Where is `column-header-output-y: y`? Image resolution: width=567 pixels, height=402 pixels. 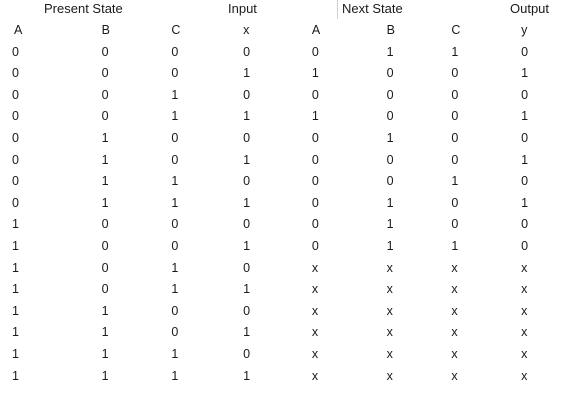 column-header-output-y: y is located at coordinates (524, 30).